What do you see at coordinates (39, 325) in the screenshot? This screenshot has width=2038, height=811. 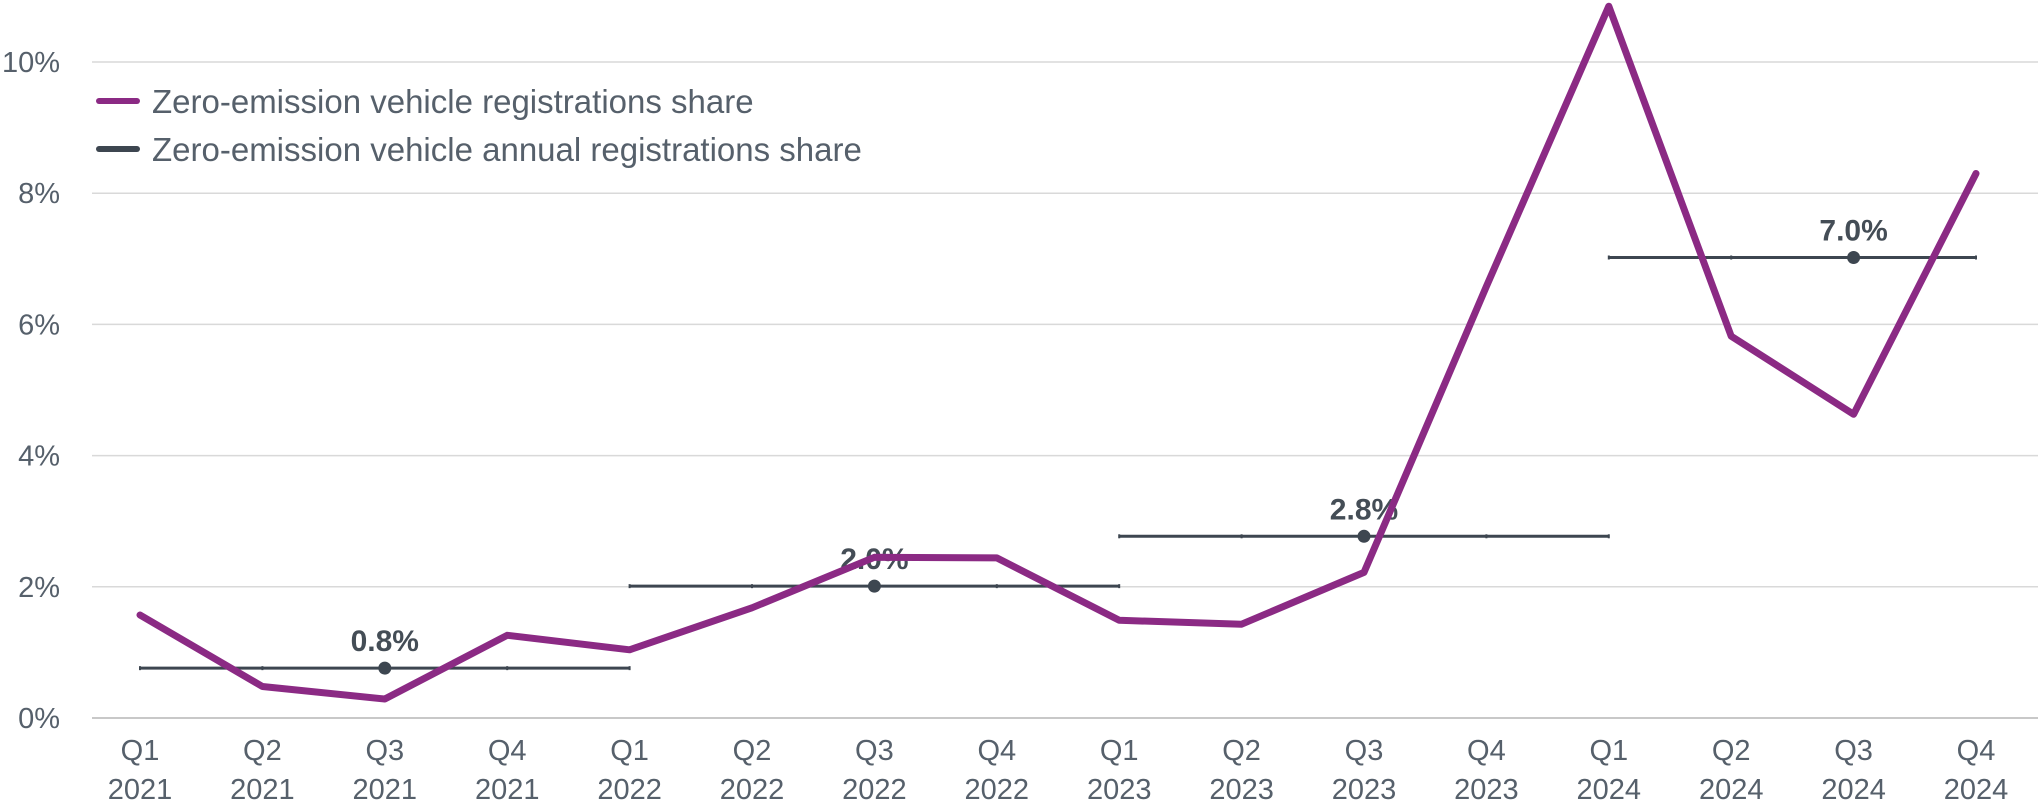 I see `y-tick-label: 6%` at bounding box center [39, 325].